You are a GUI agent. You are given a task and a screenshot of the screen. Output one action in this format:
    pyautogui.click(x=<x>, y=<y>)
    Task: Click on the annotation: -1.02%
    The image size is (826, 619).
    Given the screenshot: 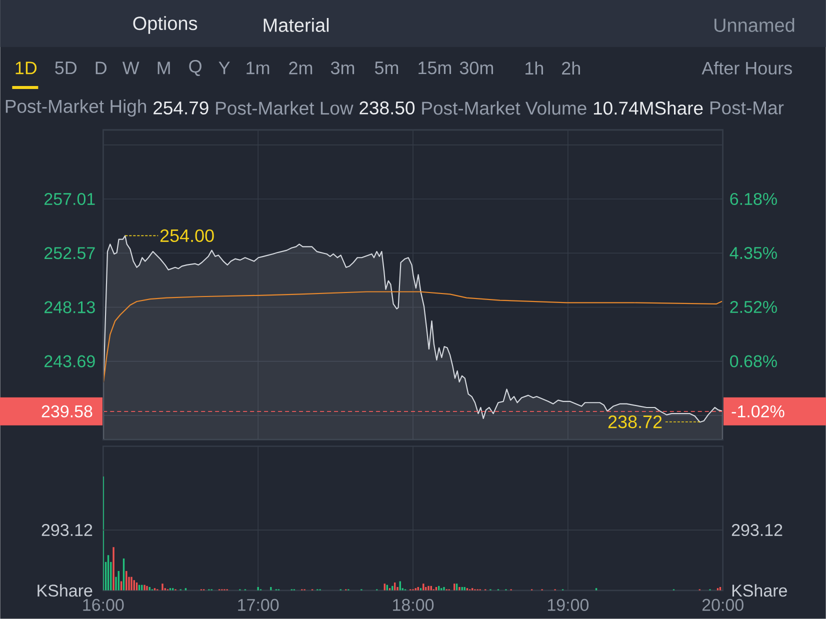 What is the action you would take?
    pyautogui.click(x=758, y=412)
    